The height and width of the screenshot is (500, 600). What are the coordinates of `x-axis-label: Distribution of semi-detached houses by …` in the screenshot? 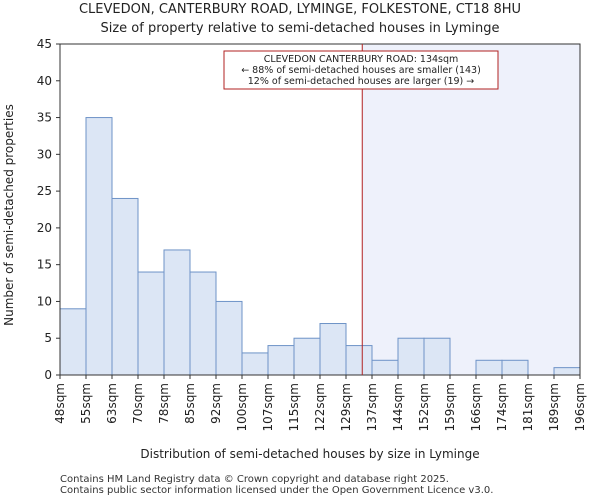 It's located at (309, 454).